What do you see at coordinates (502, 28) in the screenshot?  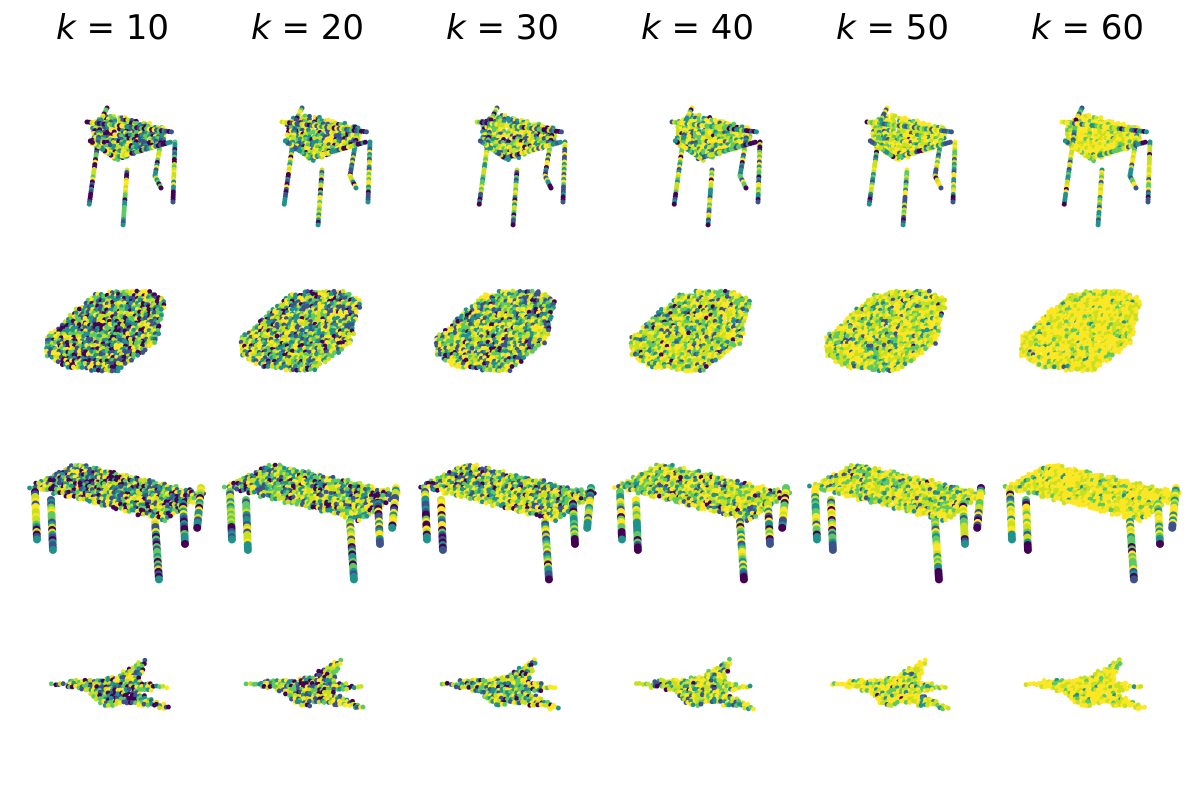 I see `column-title: k = 30` at bounding box center [502, 28].